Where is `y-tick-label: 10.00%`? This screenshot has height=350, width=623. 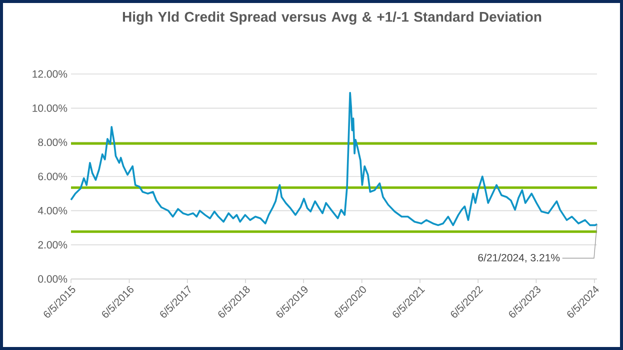
y-tick-label: 10.00% is located at coordinates (50, 108).